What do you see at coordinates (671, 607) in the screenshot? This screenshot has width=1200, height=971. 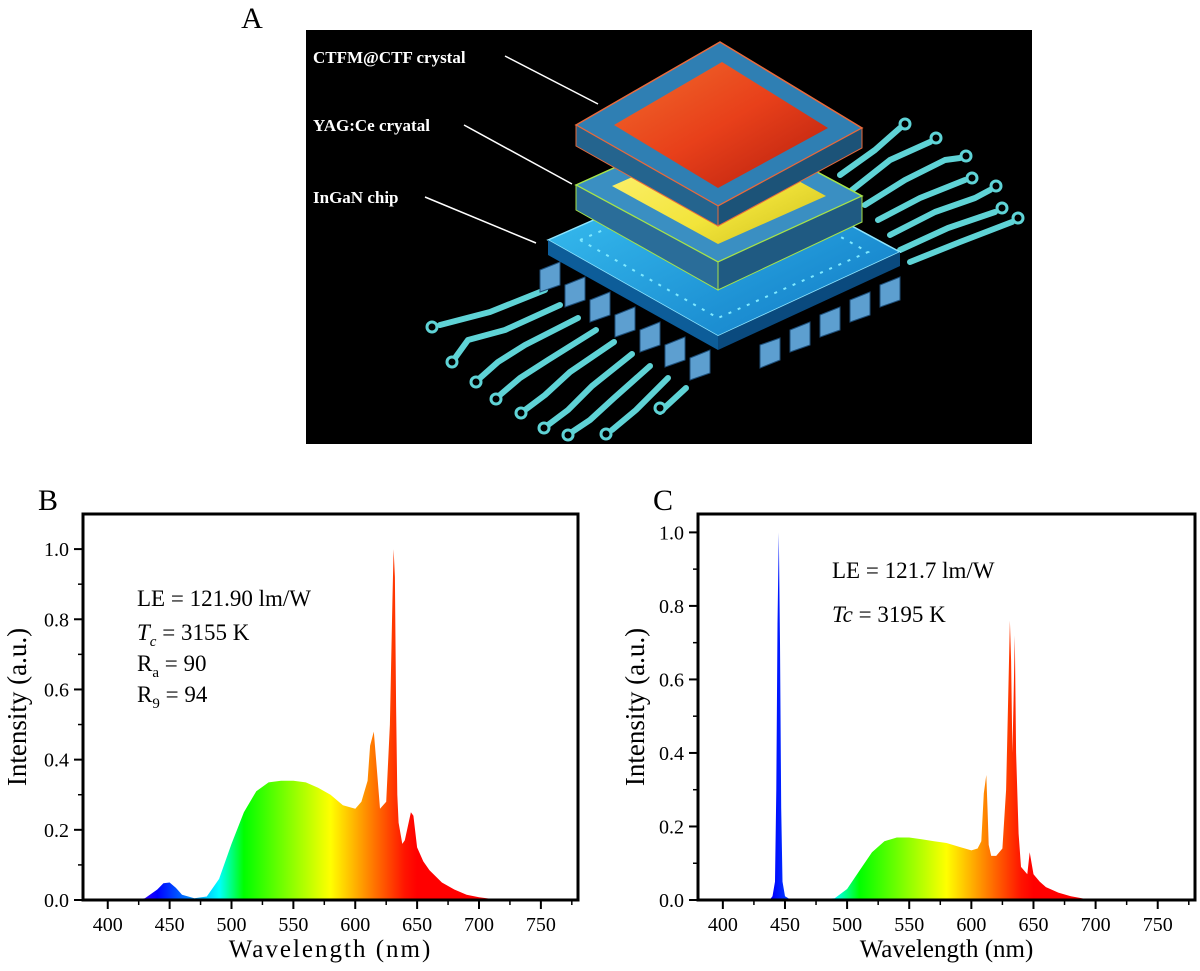 I see `y-tick-label-c-0.8: 0.8` at bounding box center [671, 607].